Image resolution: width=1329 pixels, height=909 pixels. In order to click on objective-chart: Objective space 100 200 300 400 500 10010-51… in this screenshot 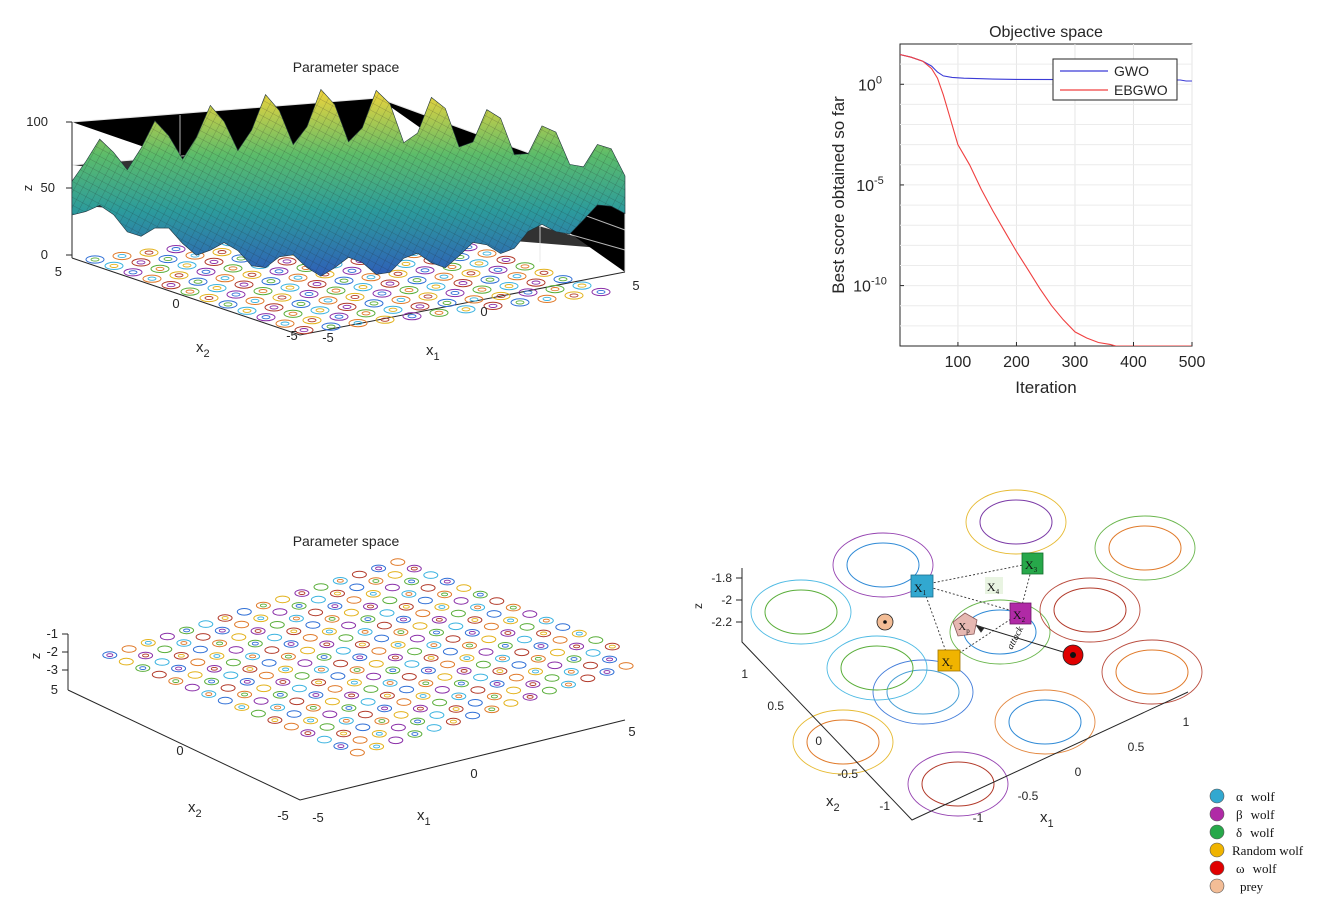, I will do `click(1017, 210)`.